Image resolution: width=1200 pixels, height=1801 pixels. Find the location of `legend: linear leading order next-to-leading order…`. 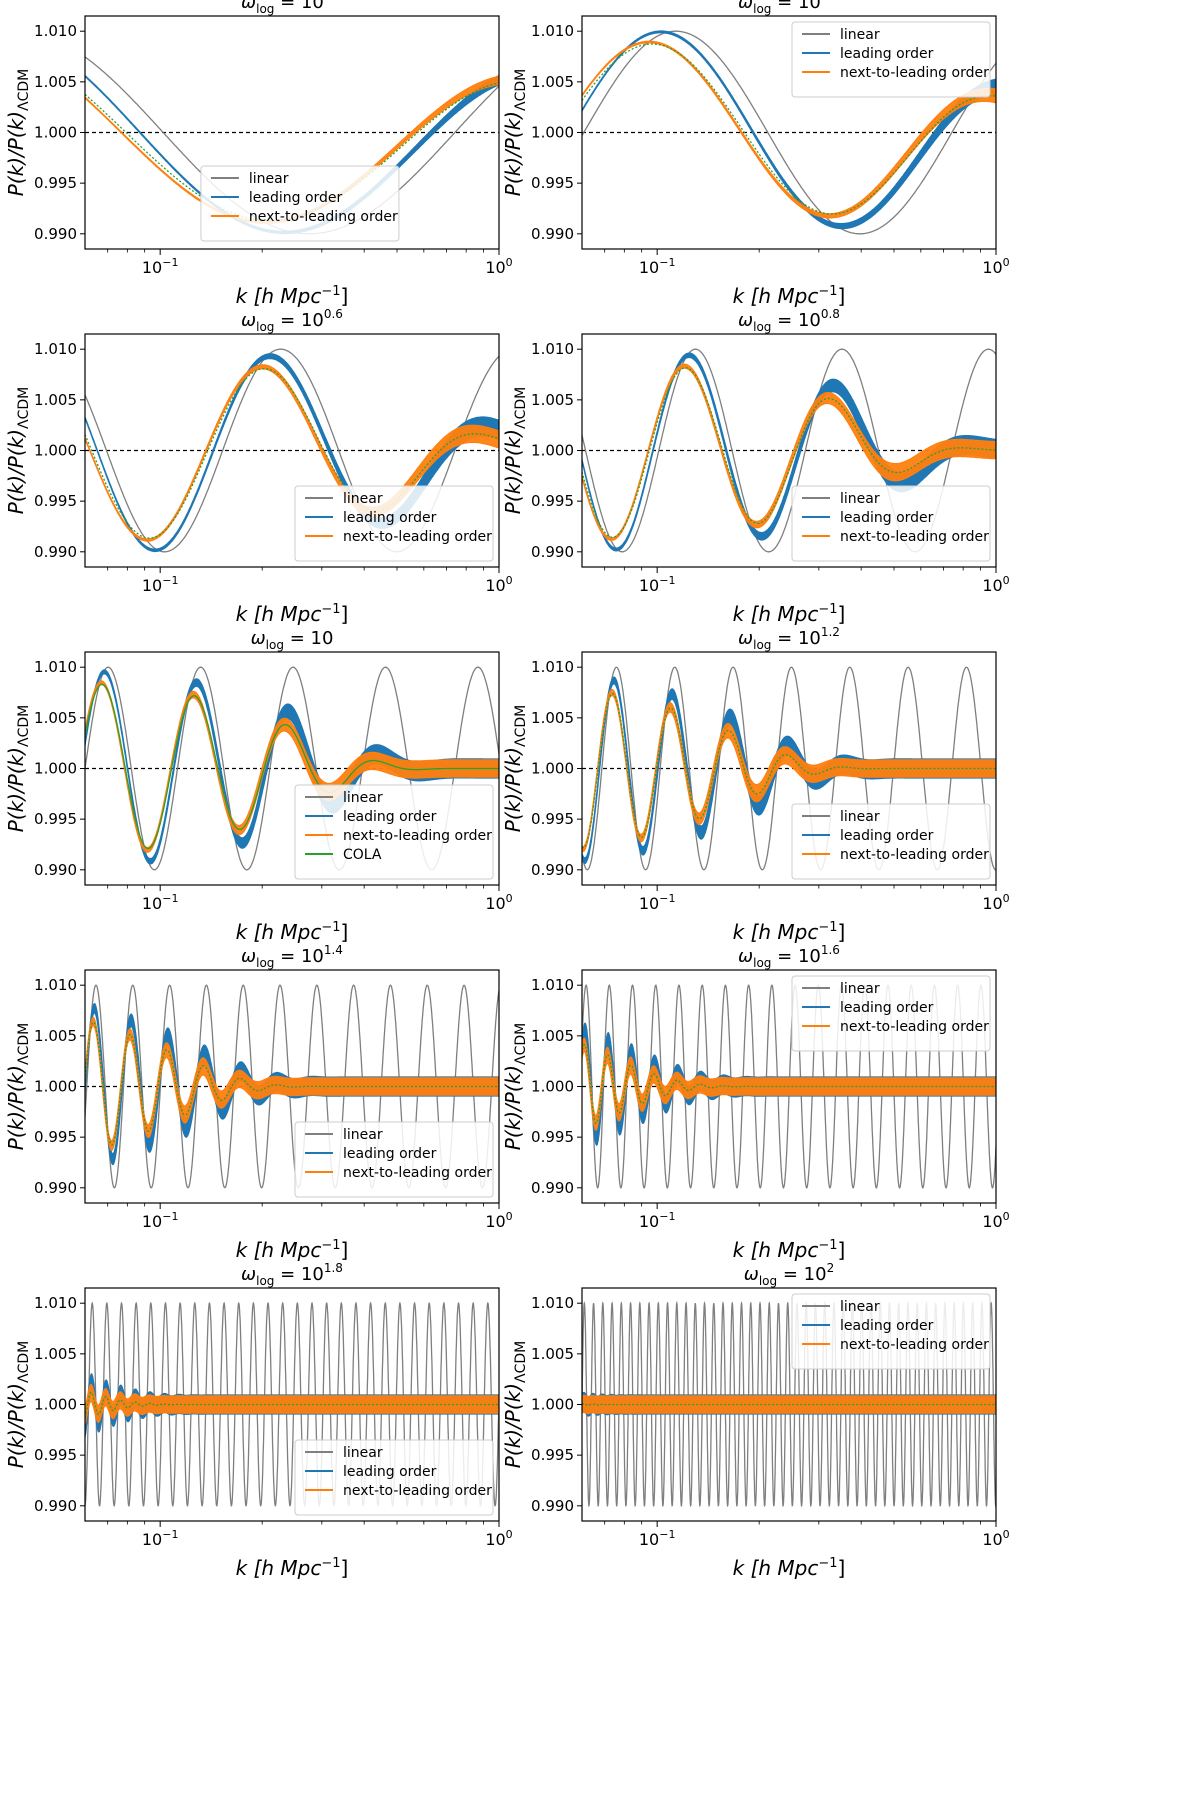

legend: linear leading order next-to-leading order… is located at coordinates (394, 832).